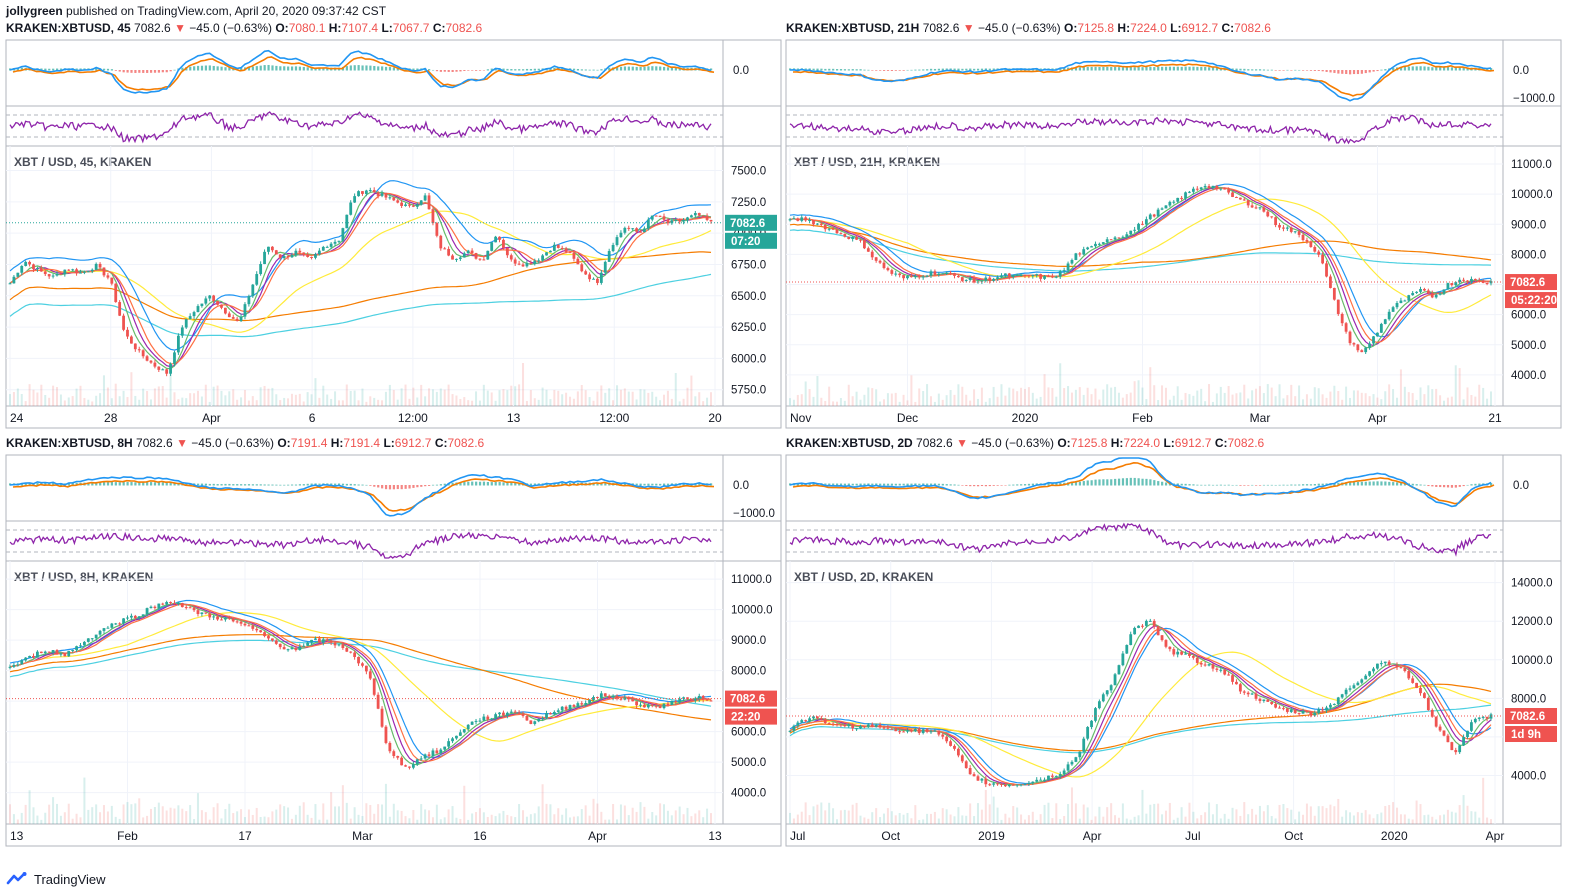 The height and width of the screenshot is (896, 1593). I want to click on author-name: jollygreen, so click(34, 11).